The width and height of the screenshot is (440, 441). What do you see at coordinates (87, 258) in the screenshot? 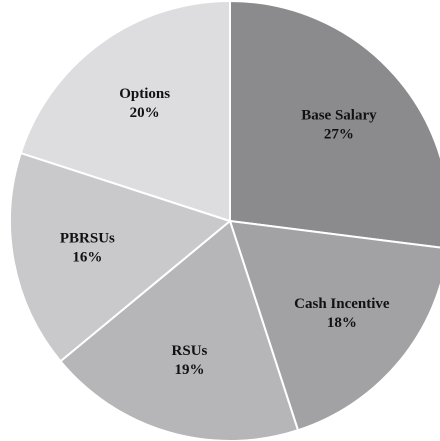
I see `slice-value-label: 16%` at bounding box center [87, 258].